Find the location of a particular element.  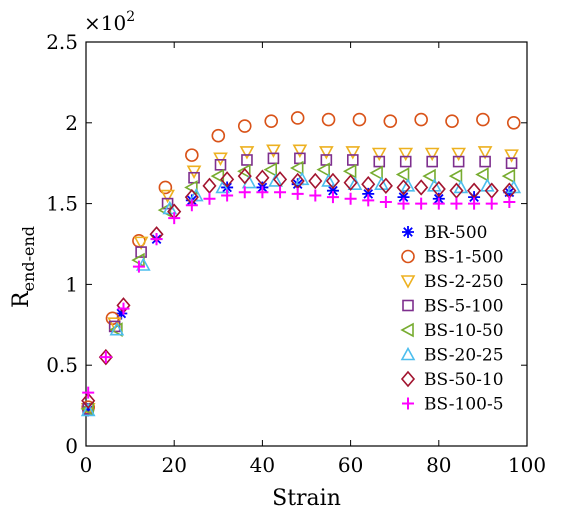

legend-item: BS-20-25 is located at coordinates (452, 356).